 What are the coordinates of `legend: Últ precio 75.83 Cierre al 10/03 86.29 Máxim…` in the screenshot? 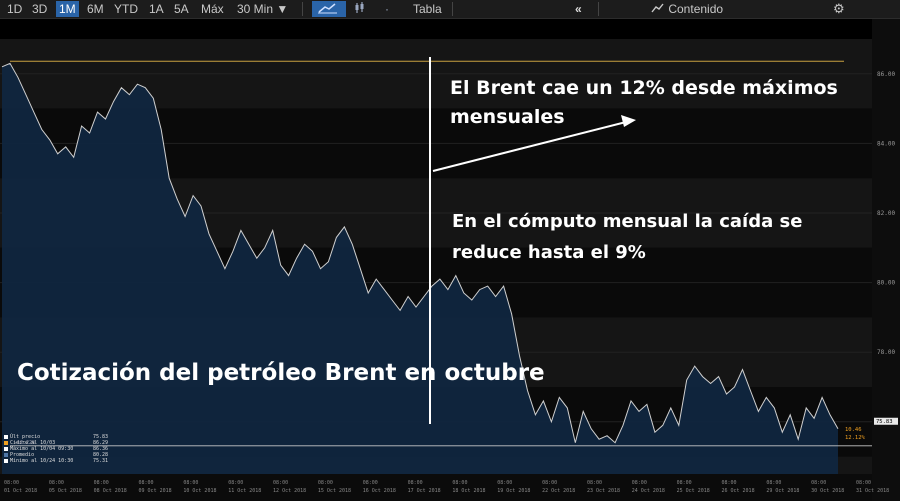 It's located at (56, 449).